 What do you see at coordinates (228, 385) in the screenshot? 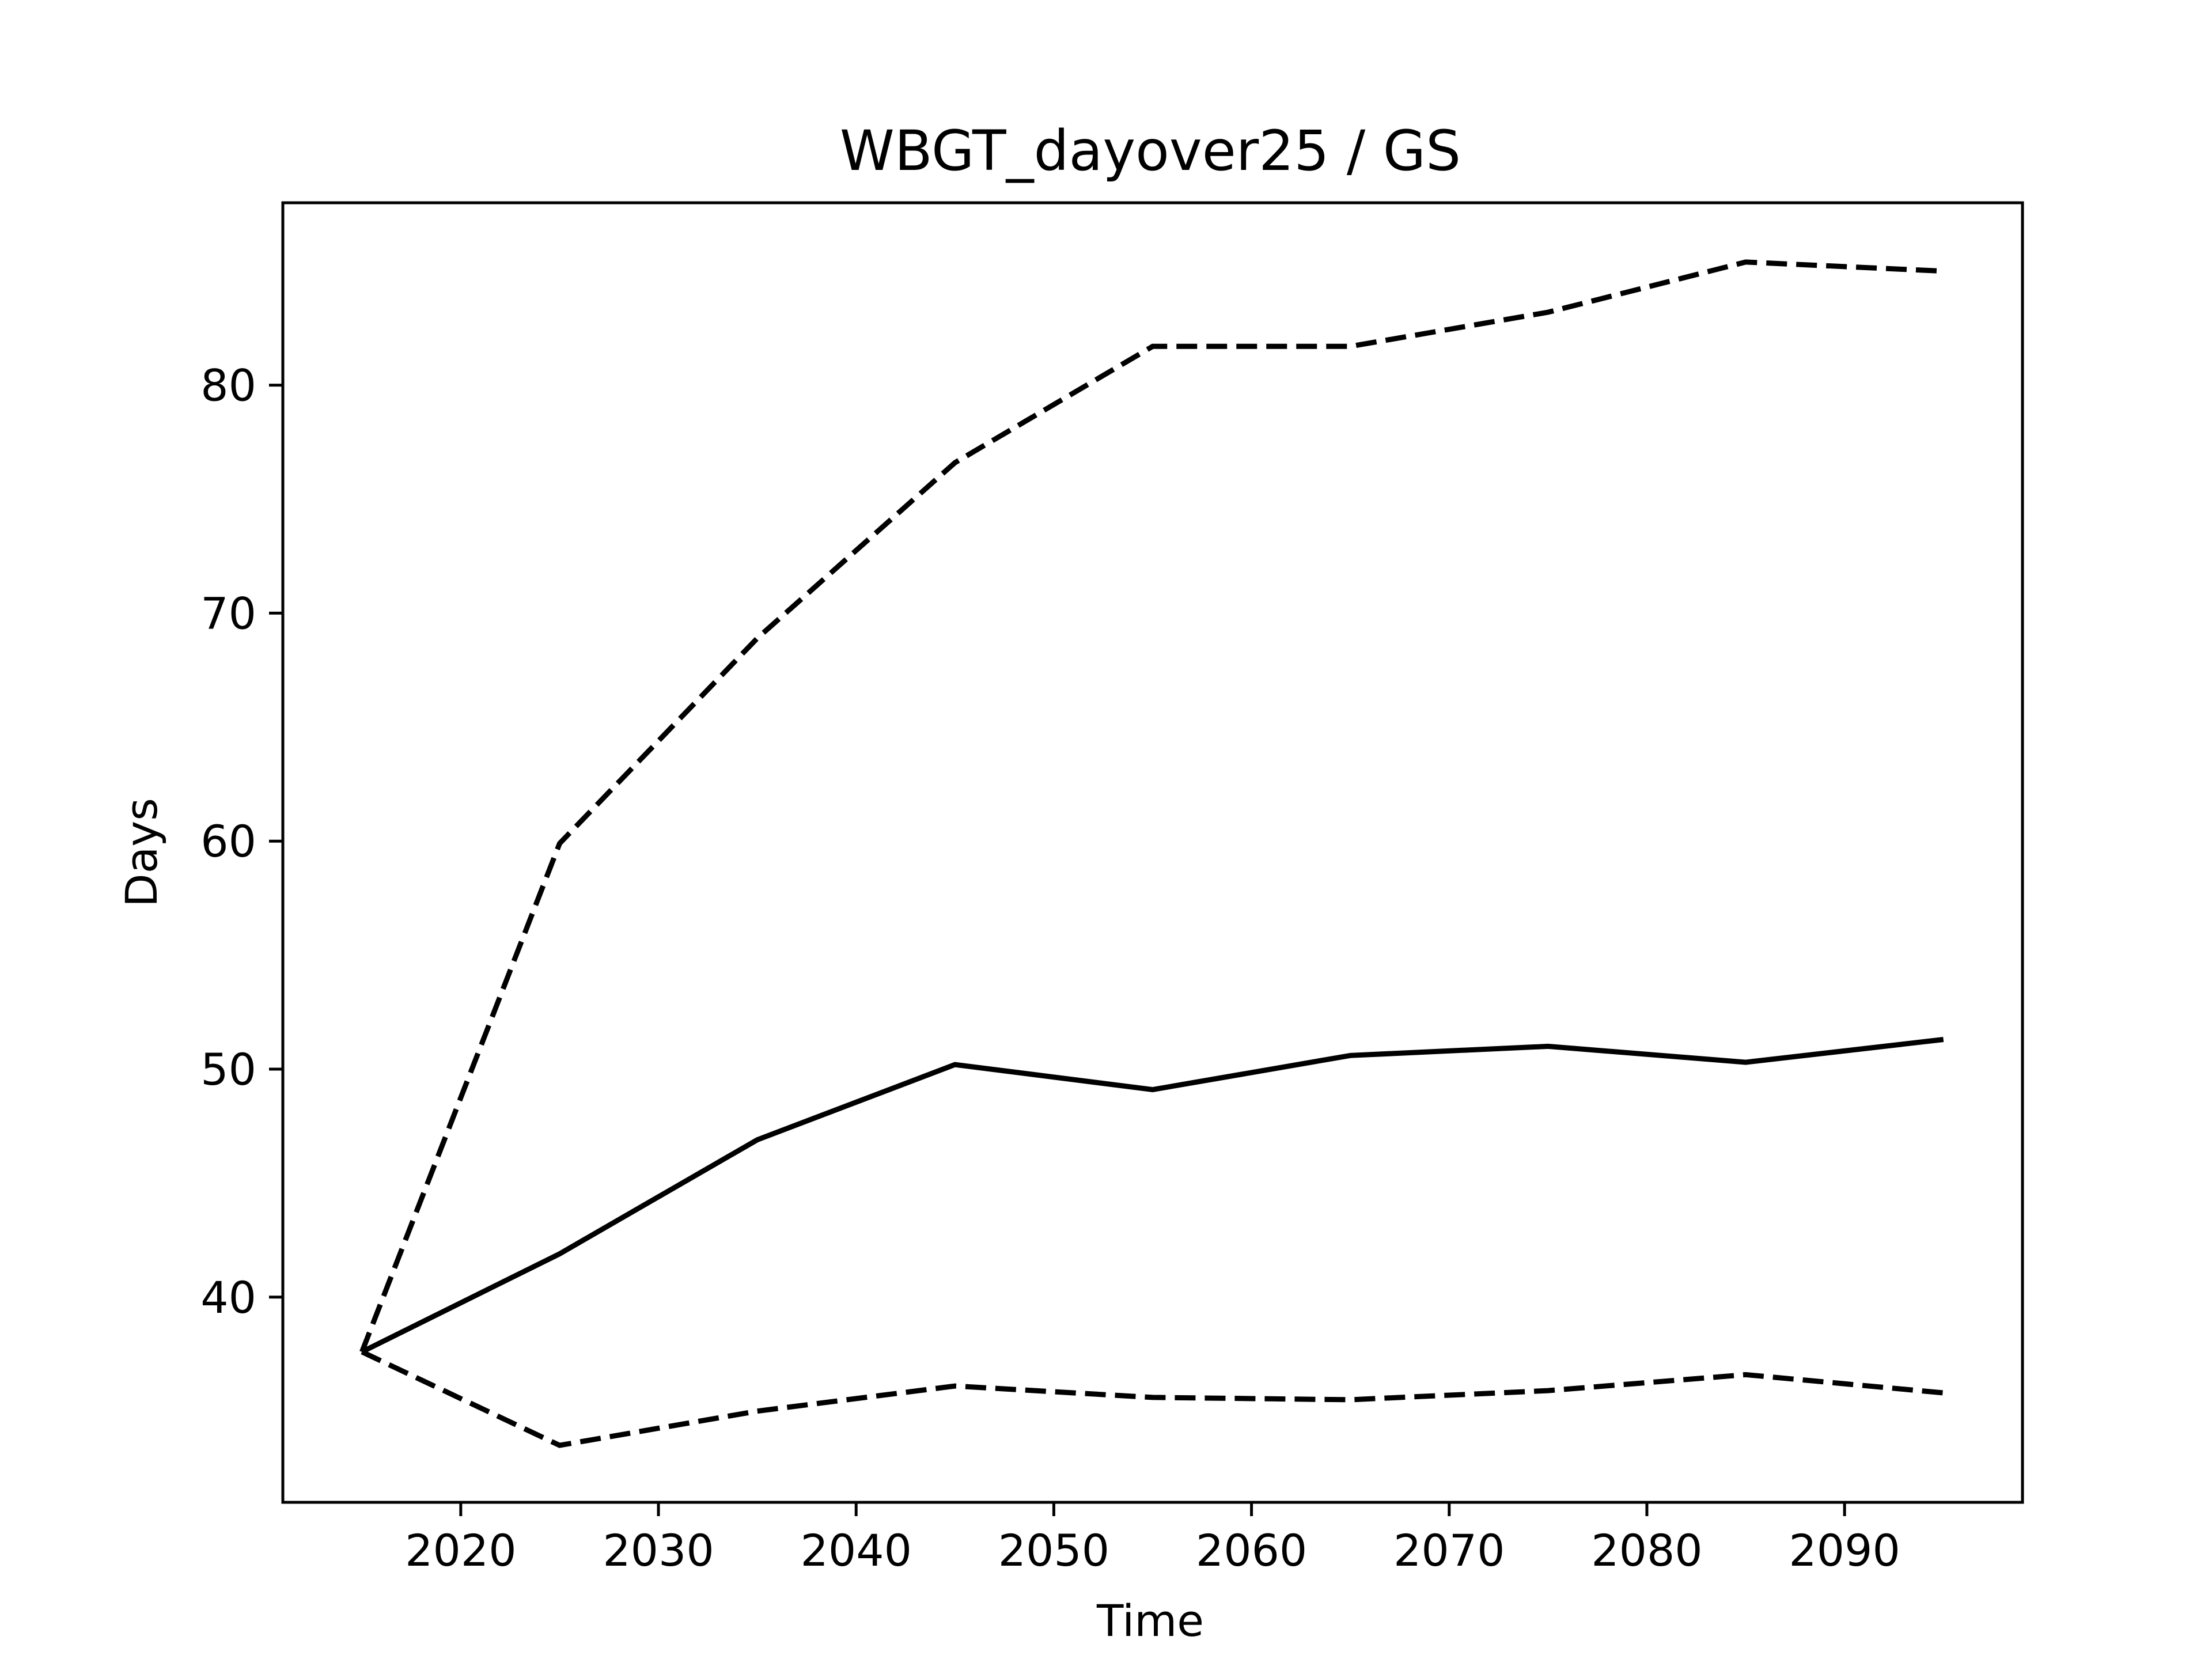
I see `y-tick-label: 80` at bounding box center [228, 385].